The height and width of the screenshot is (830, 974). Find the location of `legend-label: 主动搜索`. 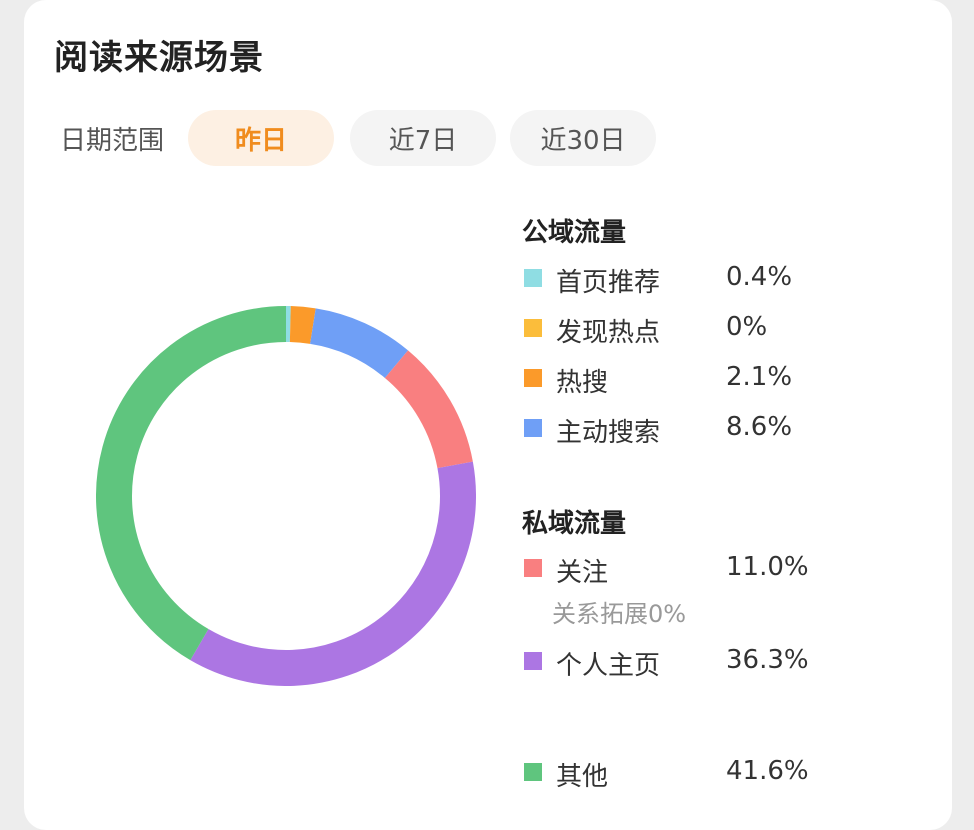

legend-label: 主动搜索 is located at coordinates (608, 430).